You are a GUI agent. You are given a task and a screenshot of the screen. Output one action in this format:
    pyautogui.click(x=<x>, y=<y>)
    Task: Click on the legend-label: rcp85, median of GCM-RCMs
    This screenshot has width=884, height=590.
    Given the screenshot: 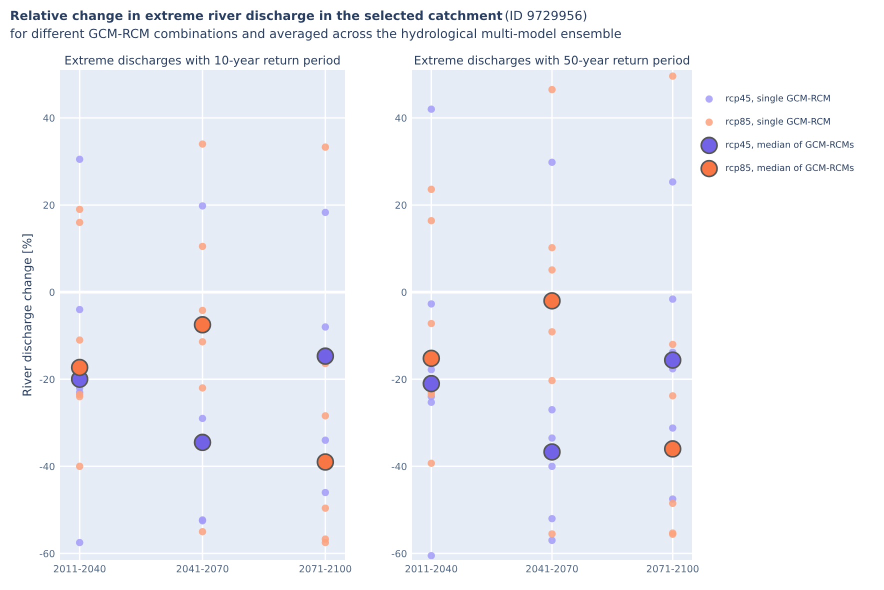 What is the action you would take?
    pyautogui.click(x=790, y=168)
    